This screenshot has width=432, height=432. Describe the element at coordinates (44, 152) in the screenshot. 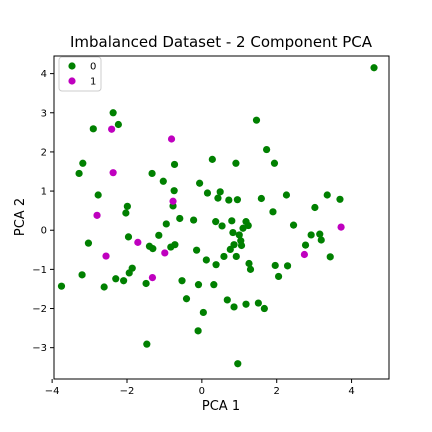

I see `y-tick-label: 2` at that location.